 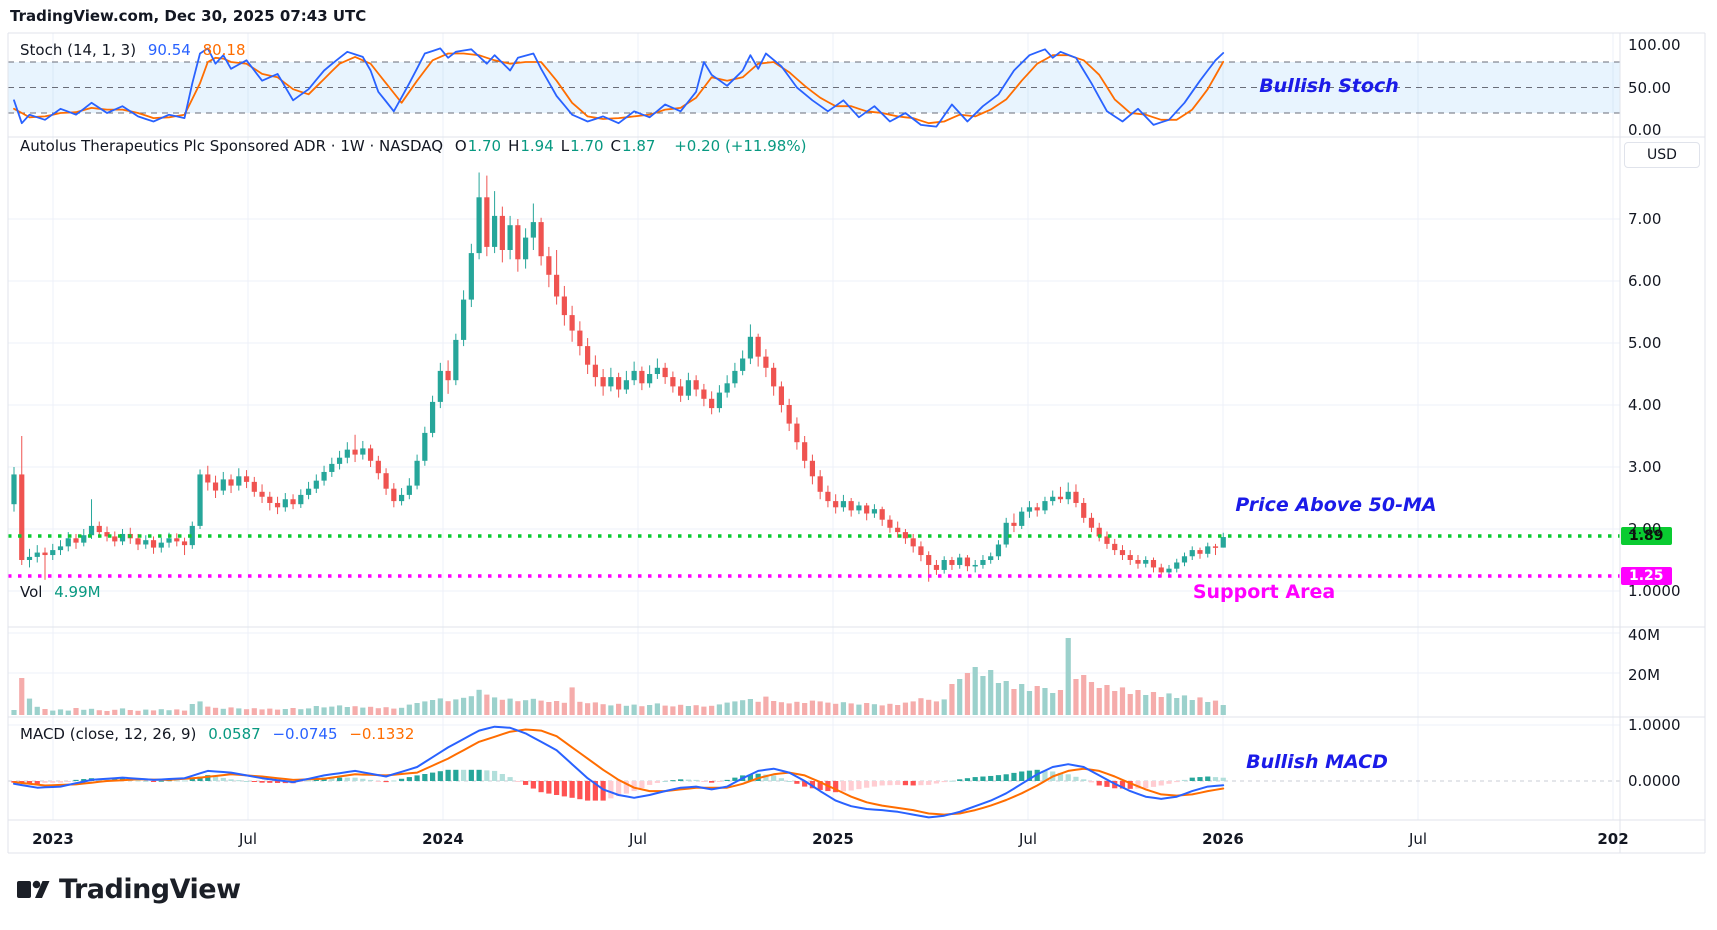 I want to click on support-price-badge: 1.25, so click(x=1646, y=576).